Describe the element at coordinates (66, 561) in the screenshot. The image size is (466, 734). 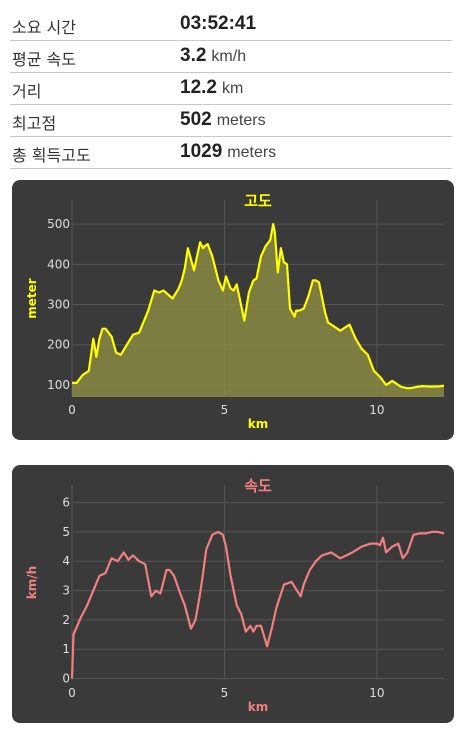
I see `speed-y-tick-label: 4` at that location.